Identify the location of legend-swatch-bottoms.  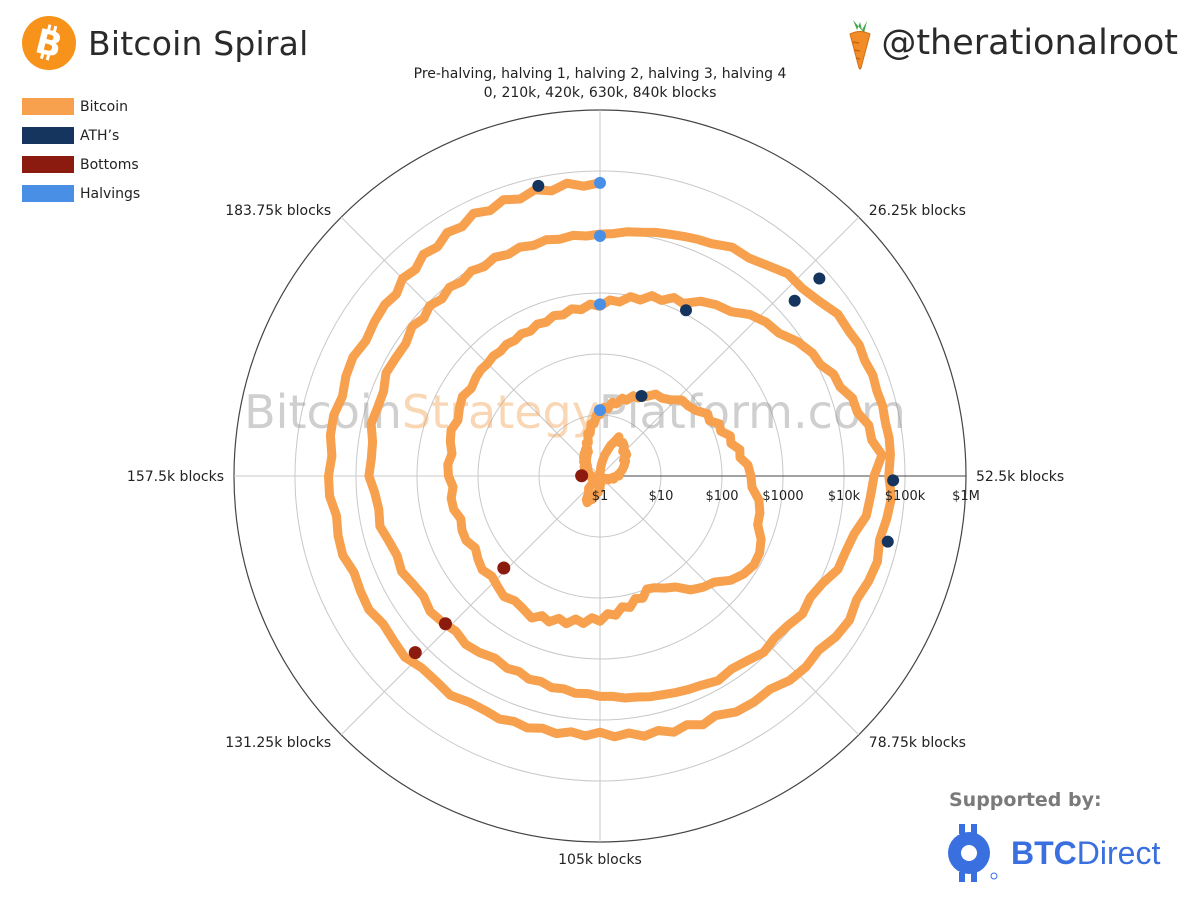
(48, 164).